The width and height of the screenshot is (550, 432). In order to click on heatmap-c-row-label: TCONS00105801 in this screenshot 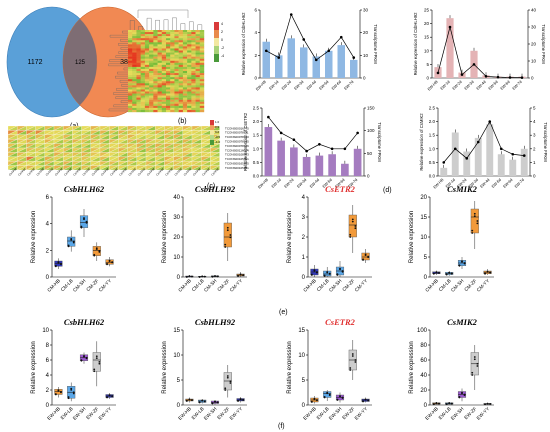, I will do `click(237, 168)`.